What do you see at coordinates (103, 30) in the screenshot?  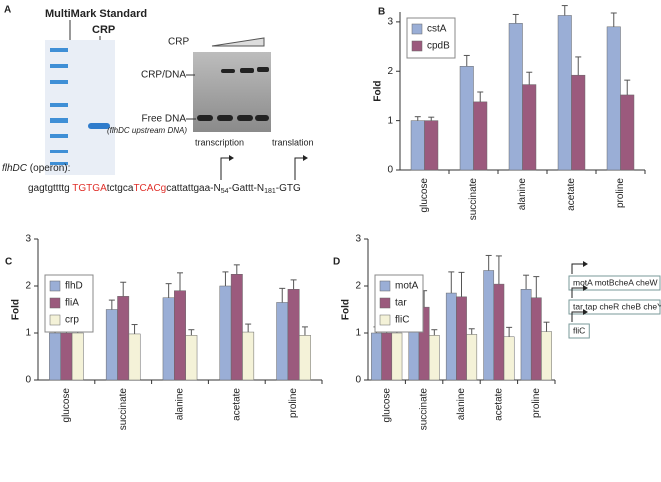 I see `lane-label: CRP` at bounding box center [103, 30].